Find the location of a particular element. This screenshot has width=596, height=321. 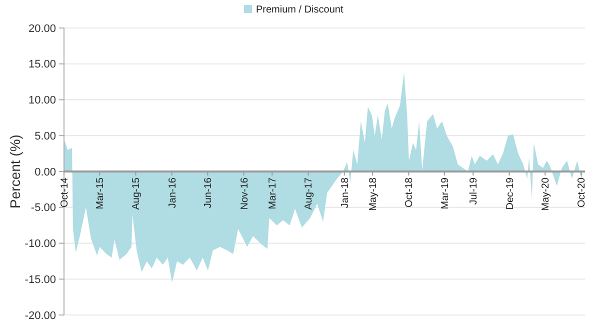

y-axis-title: Percent (%) is located at coordinates (15, 171).